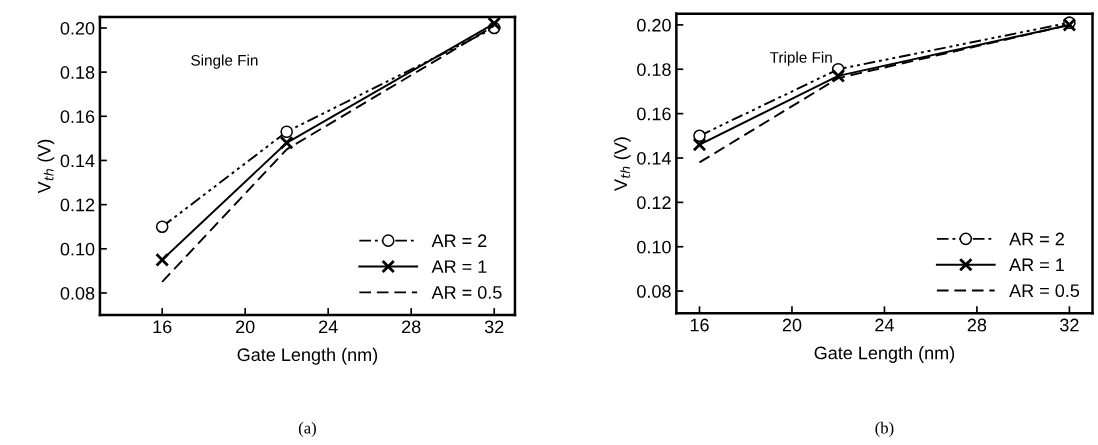 This screenshot has height=445, width=1098. What do you see at coordinates (884, 429) in the screenshot?
I see `text: (b)` at bounding box center [884, 429].